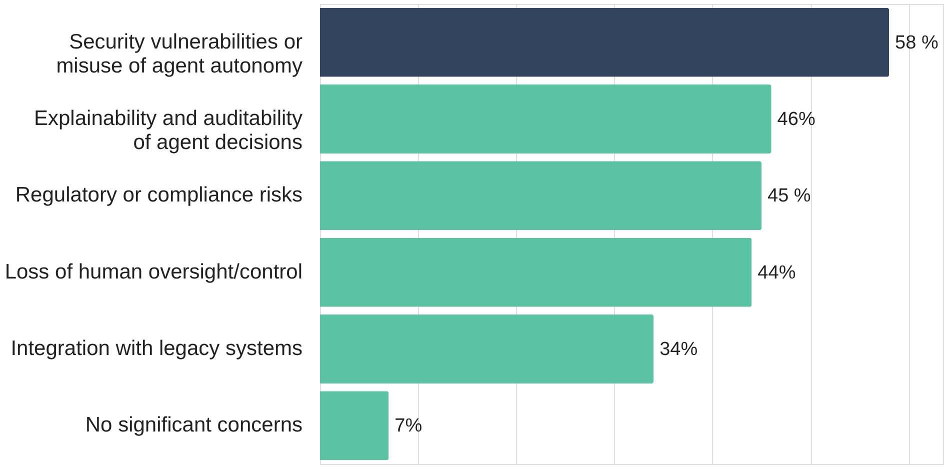 This screenshot has height=468, width=947. I want to click on data-label: 58 %, so click(916, 43).